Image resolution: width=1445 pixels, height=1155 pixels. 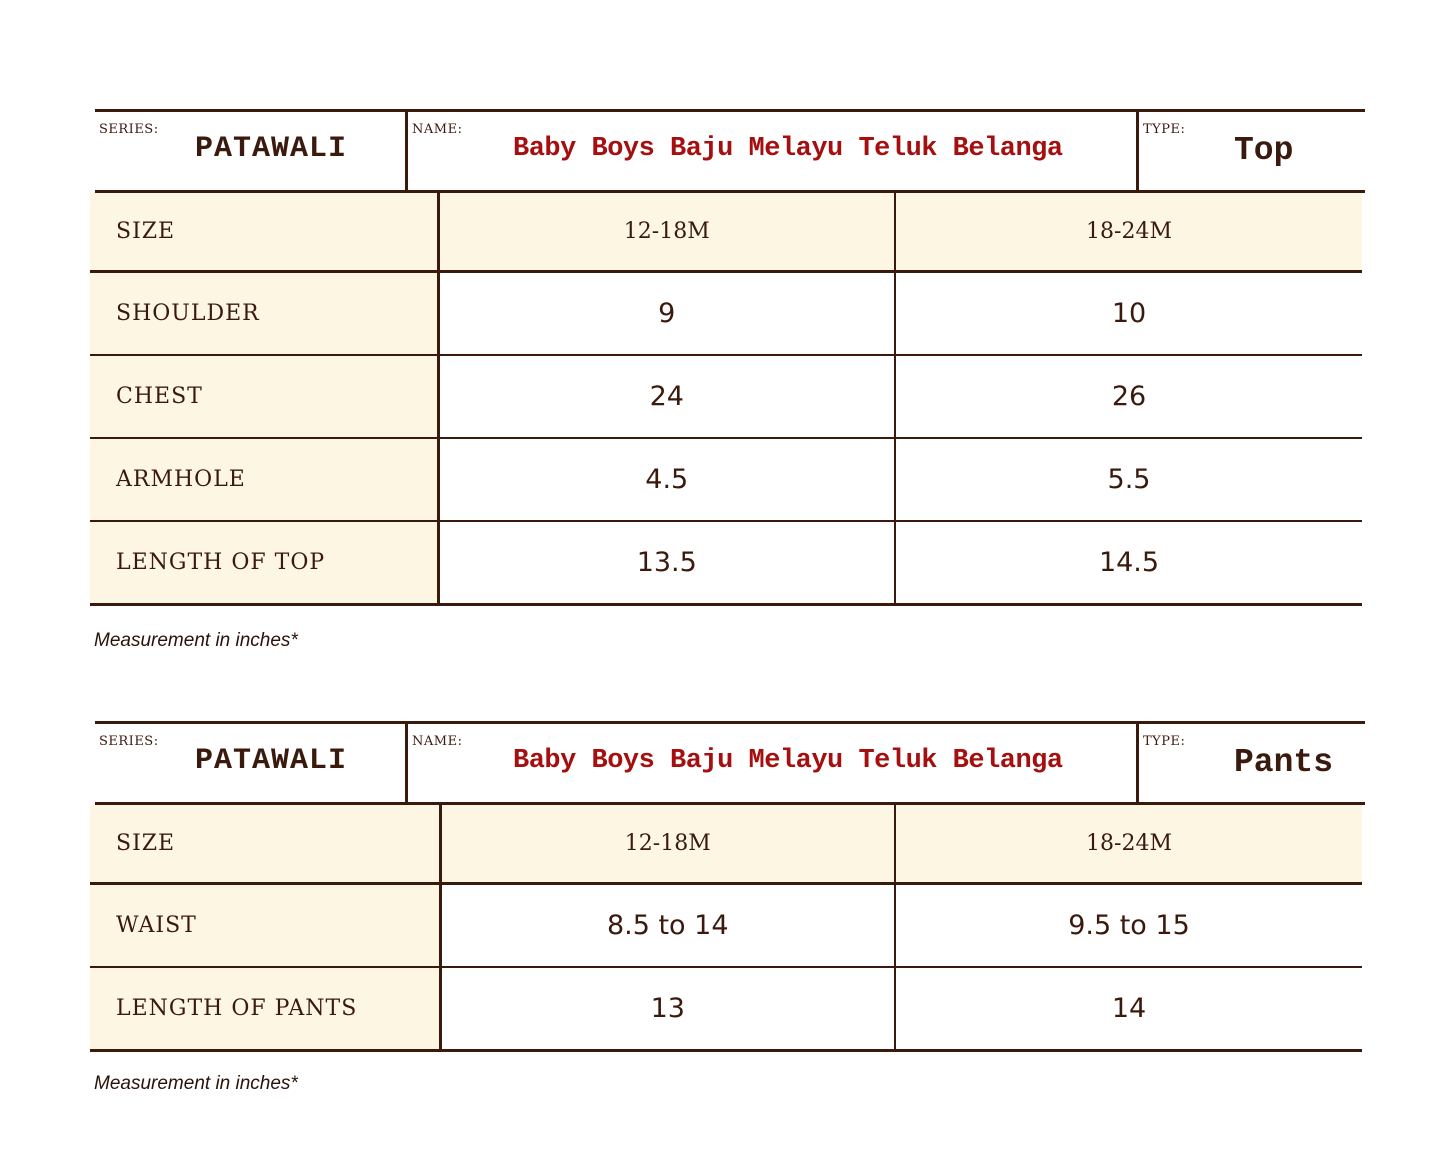 I want to click on cell-value: 8.5 to 14, so click(x=668, y=925).